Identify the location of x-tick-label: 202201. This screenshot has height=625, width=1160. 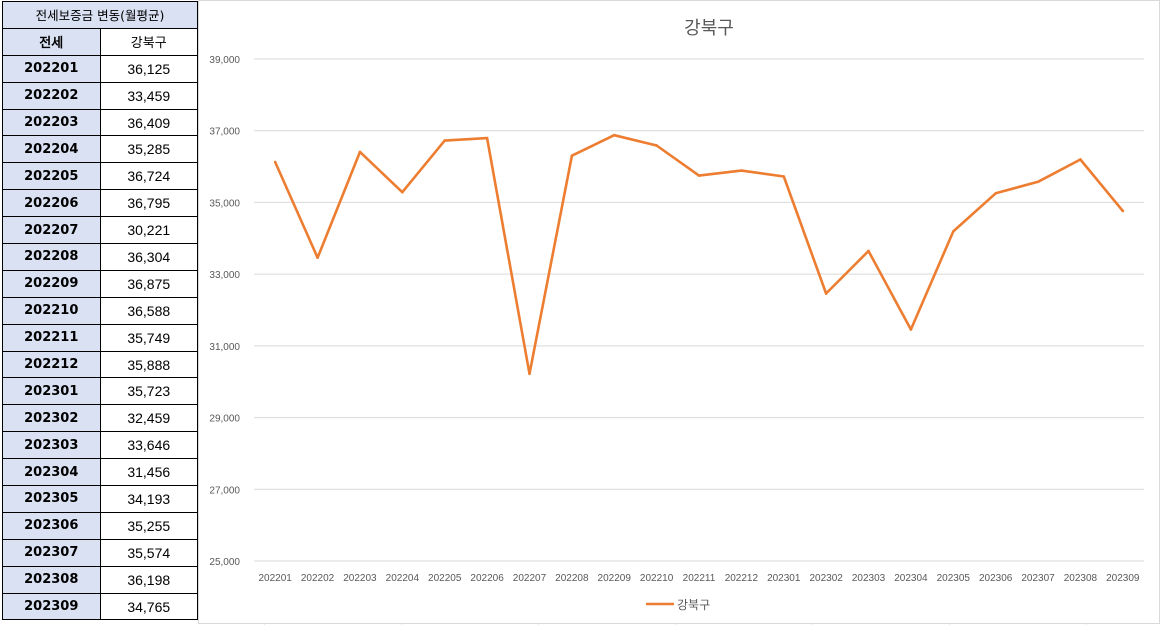
(276, 578).